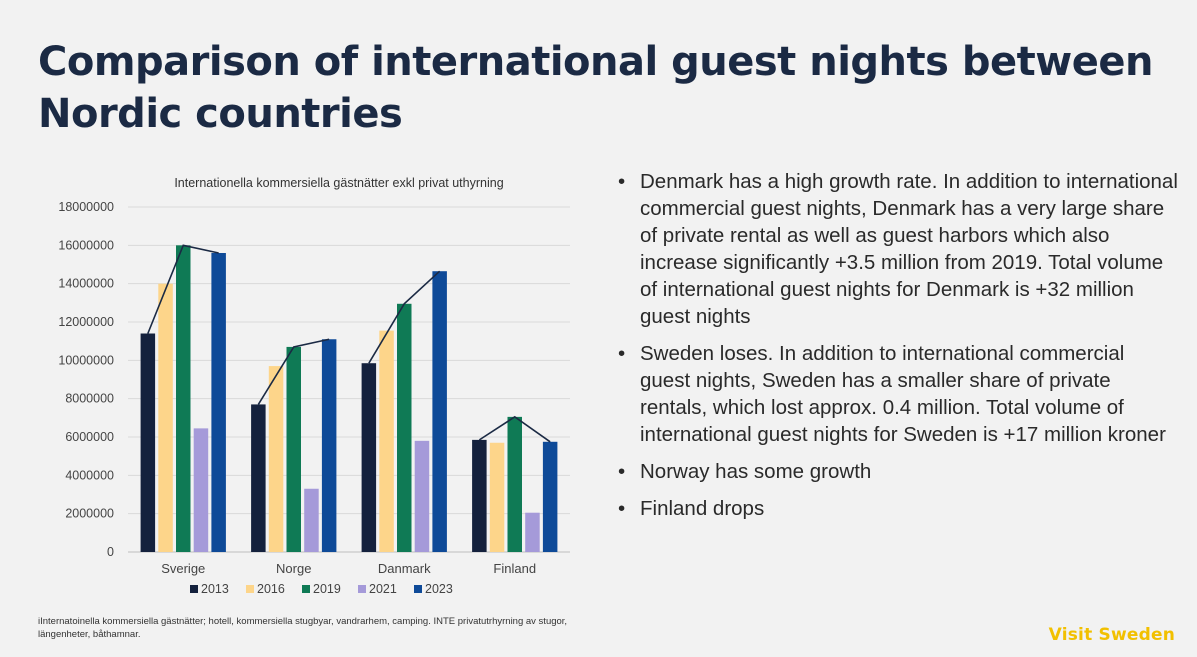 Image resolution: width=1197 pixels, height=657 pixels. What do you see at coordinates (898, 508) in the screenshot?
I see `bullet-item: • Finland drops` at bounding box center [898, 508].